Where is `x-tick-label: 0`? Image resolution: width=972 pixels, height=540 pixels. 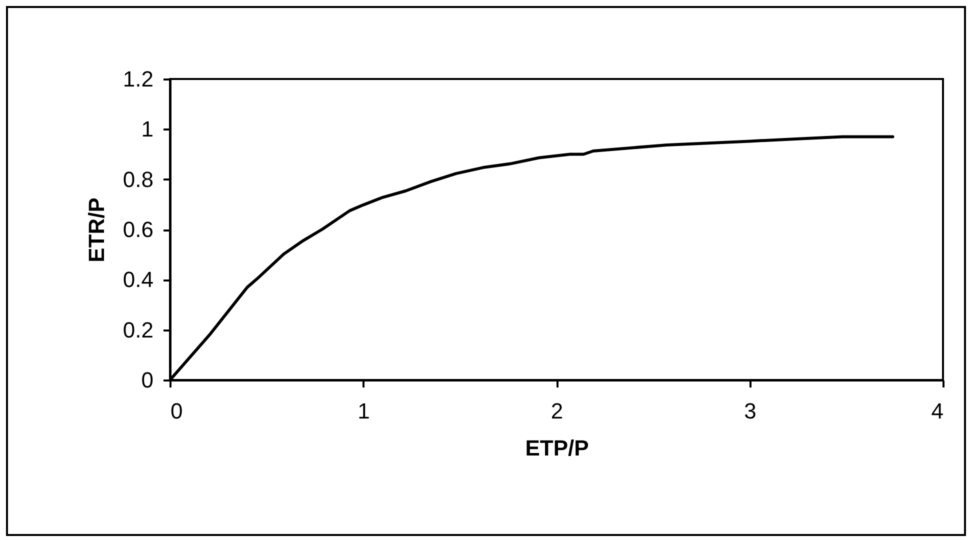
x-tick-label: 0 is located at coordinates (176, 411).